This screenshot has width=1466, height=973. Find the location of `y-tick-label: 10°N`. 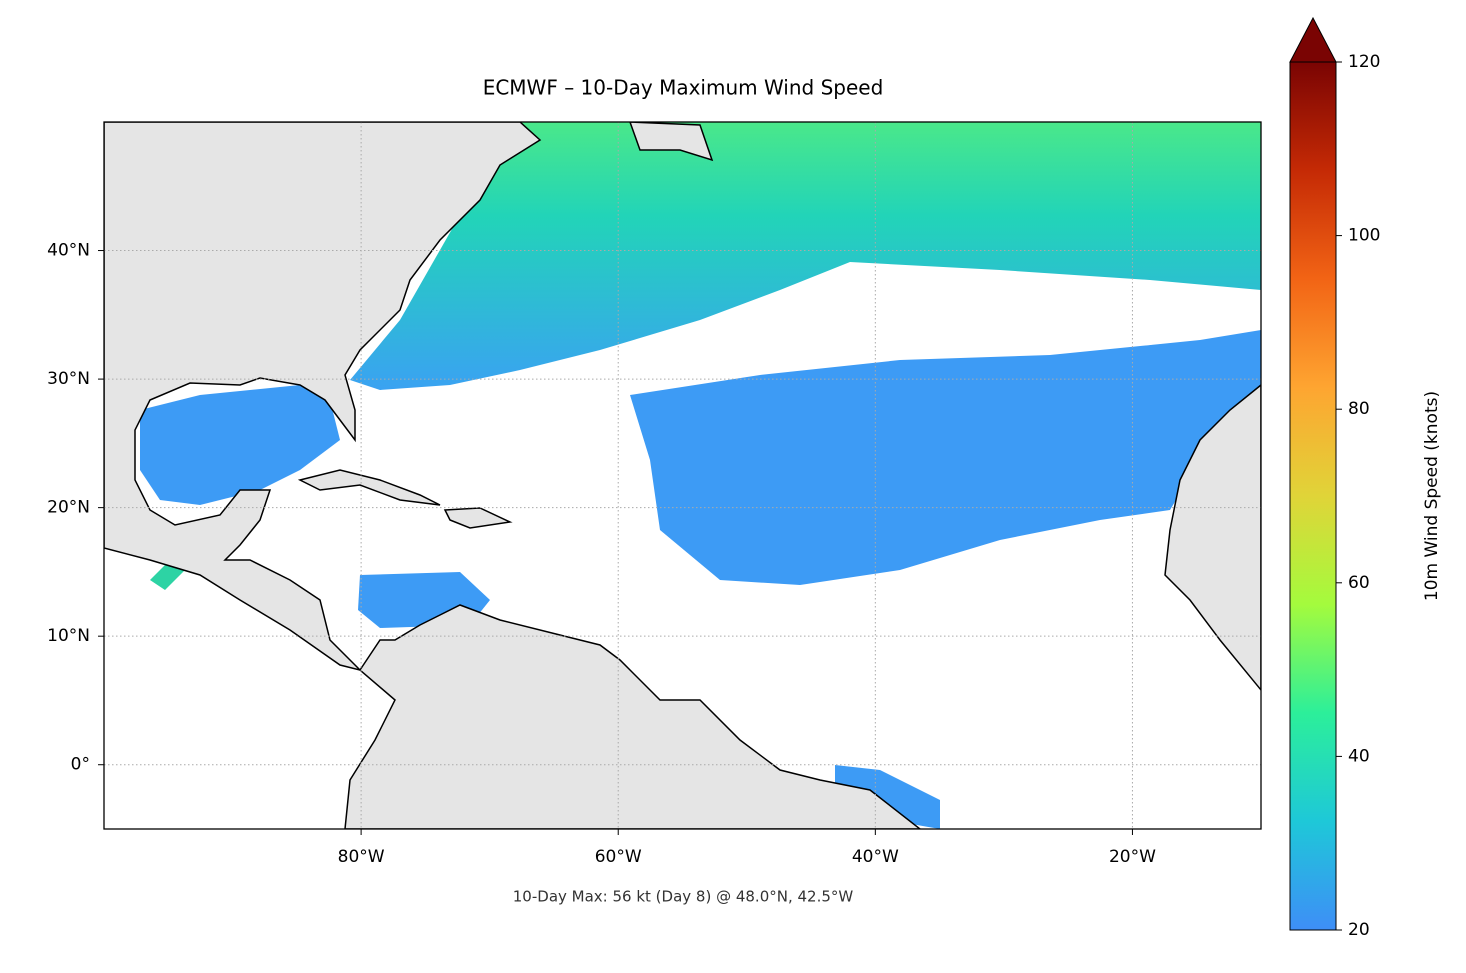

y-tick-label: 10°N is located at coordinates (68, 636).